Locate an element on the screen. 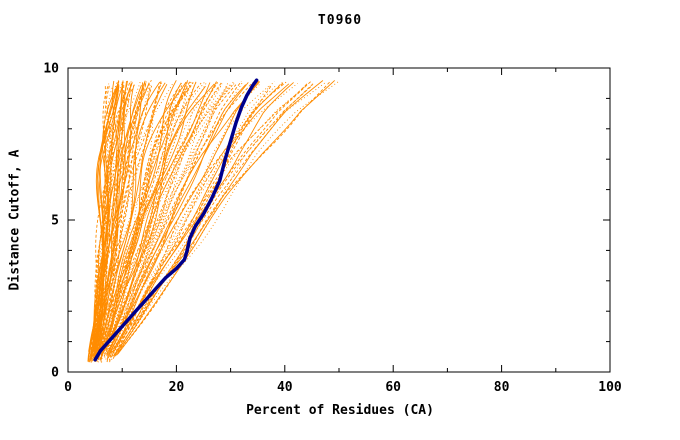  x-axis-label: Percent of Residues (CA) is located at coordinates (340, 410).